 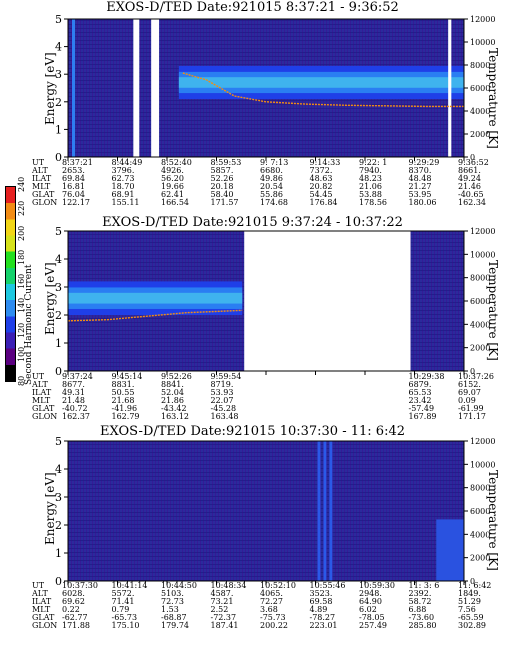 I want to click on info-cell: 21.48, so click(x=73, y=400).